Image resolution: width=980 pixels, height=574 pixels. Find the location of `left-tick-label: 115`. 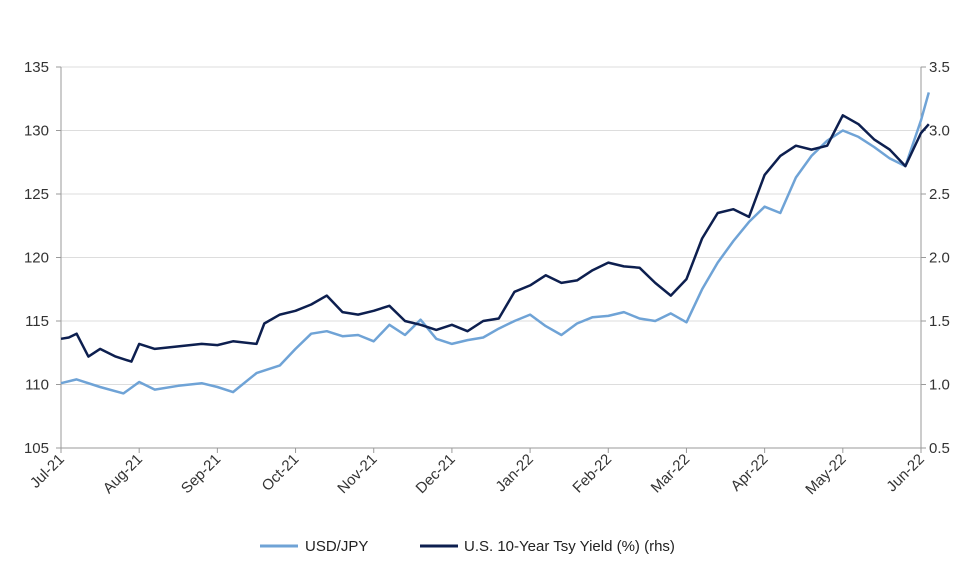

left-tick-label: 115 is located at coordinates (37, 321).